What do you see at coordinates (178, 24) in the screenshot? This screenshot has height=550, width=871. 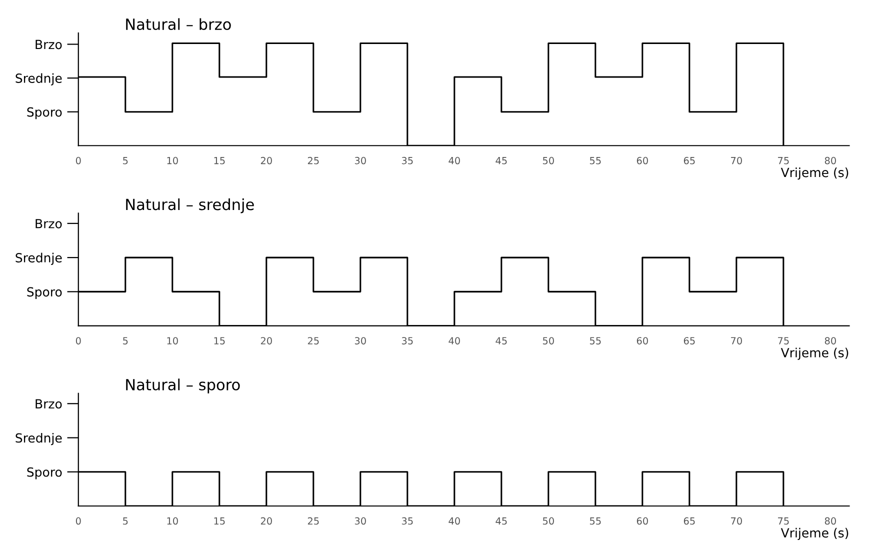 I see `chart-title: Natural – brzo` at bounding box center [178, 24].